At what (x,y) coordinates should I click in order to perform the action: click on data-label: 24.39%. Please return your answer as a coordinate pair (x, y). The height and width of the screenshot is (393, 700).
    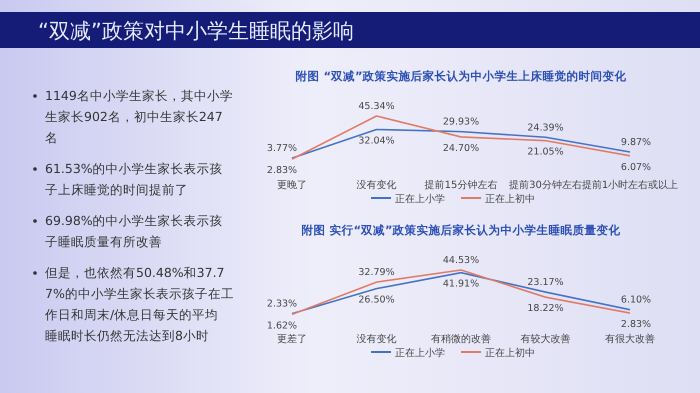
    Looking at the image, I should click on (545, 128).